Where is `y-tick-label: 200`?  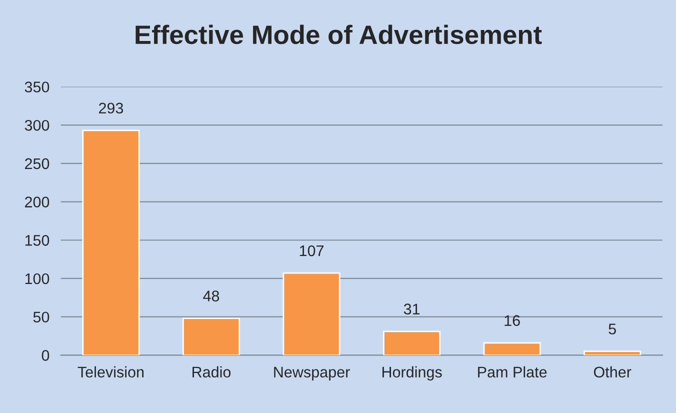
y-tick-label: 200 is located at coordinates (37, 202).